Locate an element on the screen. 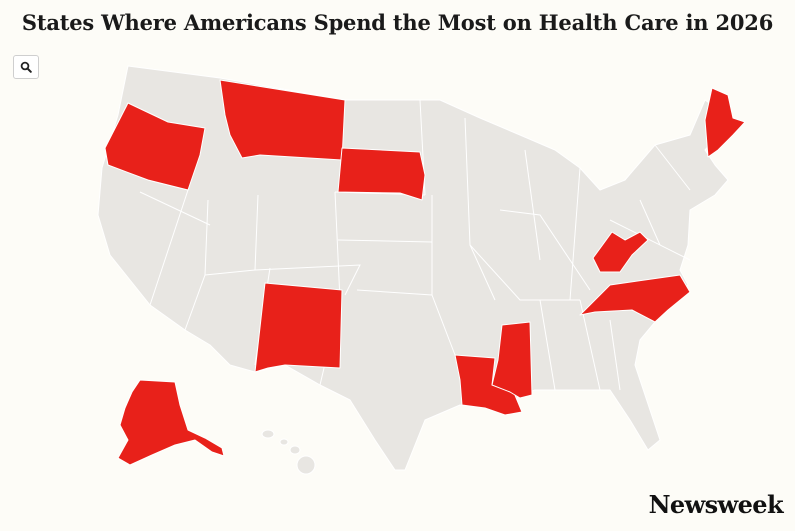 This screenshot has height=531, width=795. state-oregon is located at coordinates (155, 146).